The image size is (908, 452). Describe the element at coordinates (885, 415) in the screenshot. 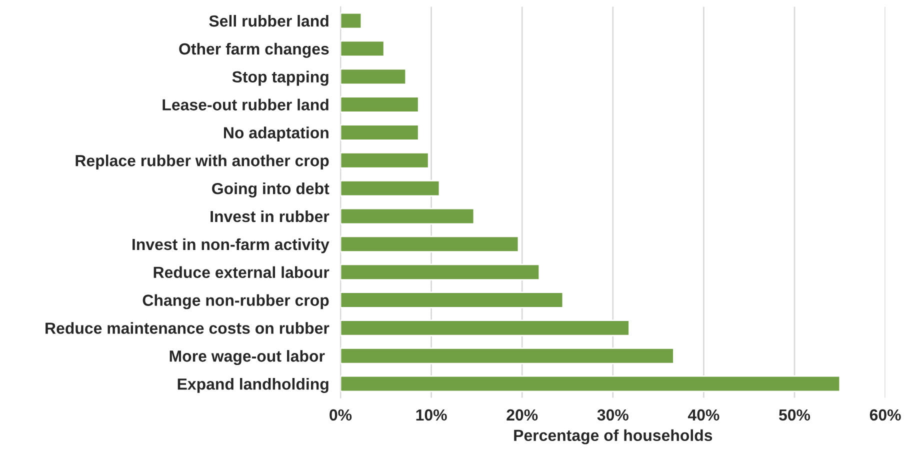

I see `x-tick-label: 60%` at that location.